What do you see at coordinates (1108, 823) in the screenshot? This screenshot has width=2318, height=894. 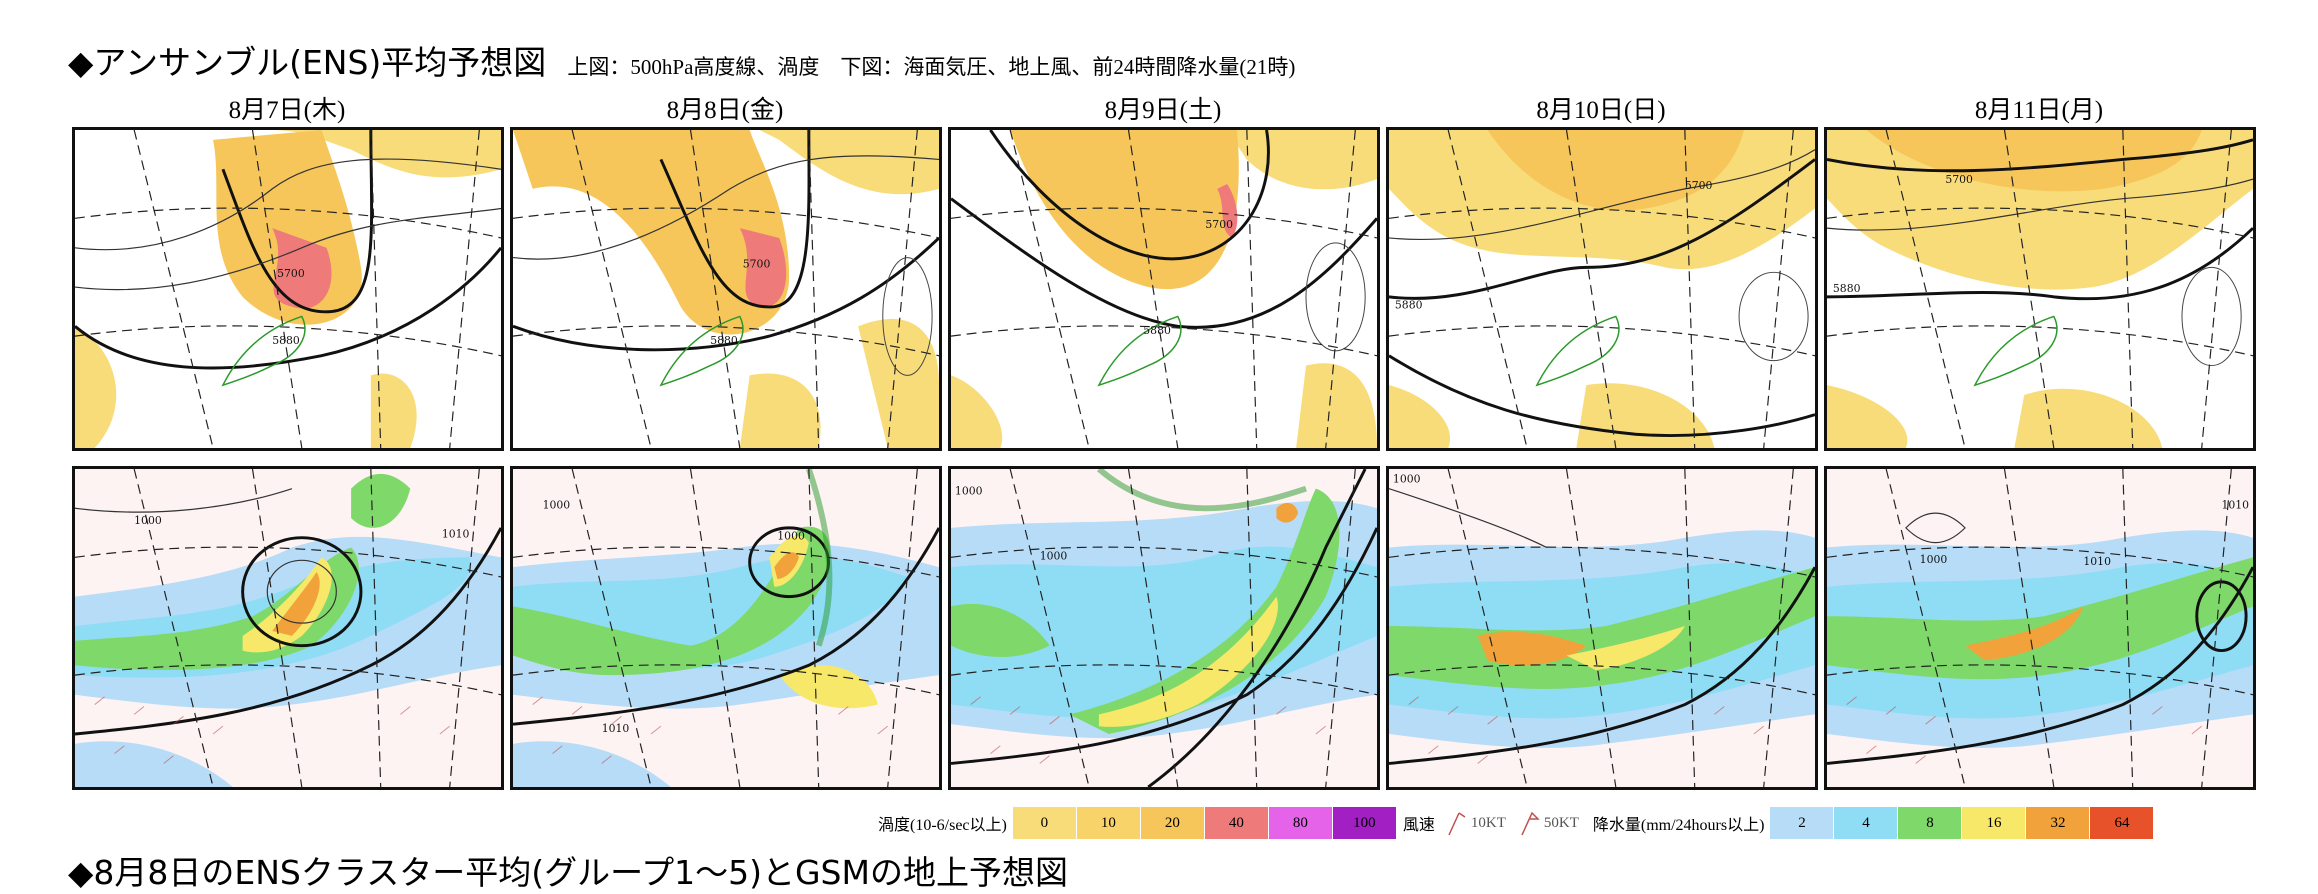 I see `vorticity-swatch: 10` at bounding box center [1108, 823].